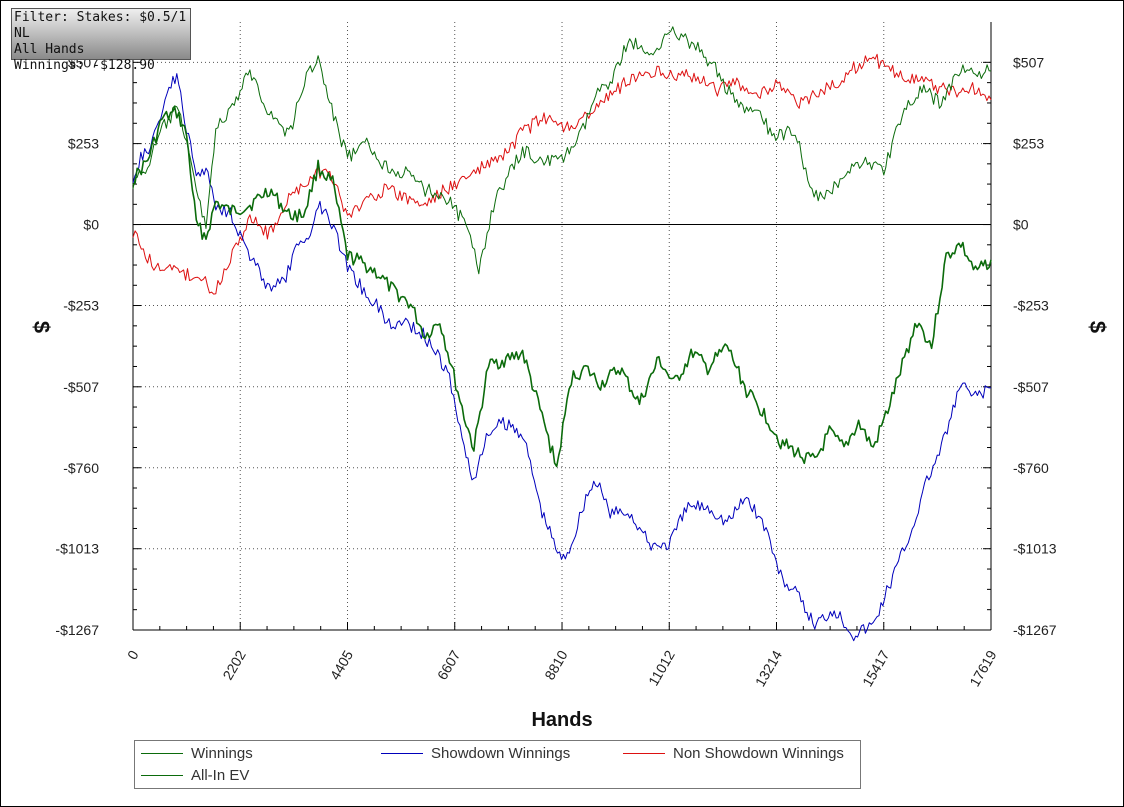 This screenshot has height=807, width=1124. Describe the element at coordinates (41, 327) in the screenshot. I see `y-axis-title-left: $` at that location.